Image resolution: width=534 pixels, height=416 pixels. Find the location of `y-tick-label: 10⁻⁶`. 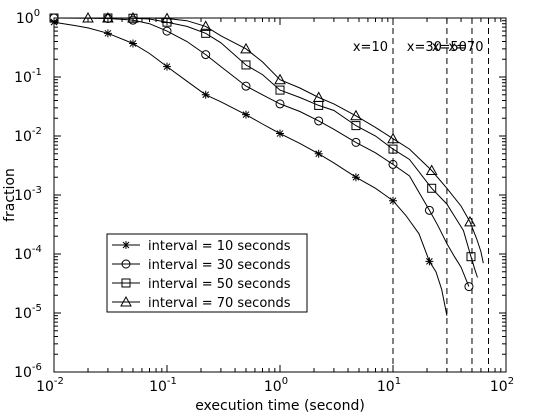

y-tick-label: 10⁻⁶ is located at coordinates (28, 371).